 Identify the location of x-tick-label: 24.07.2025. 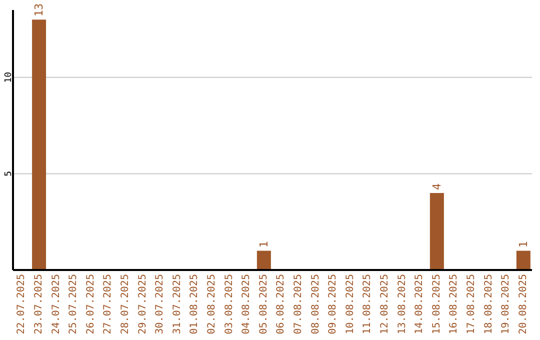
(56, 304).